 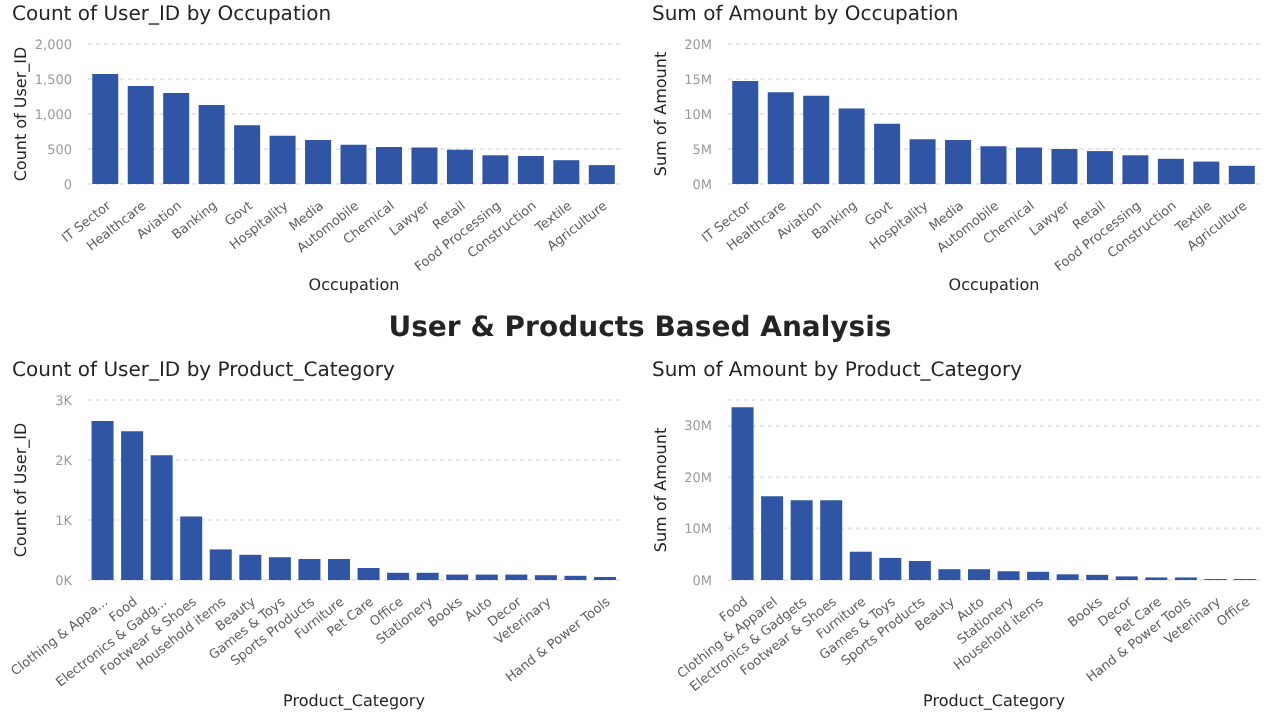 What do you see at coordinates (837, 372) in the screenshot?
I see `chart-title: Sum of Amount by Product_Category` at bounding box center [837, 372].